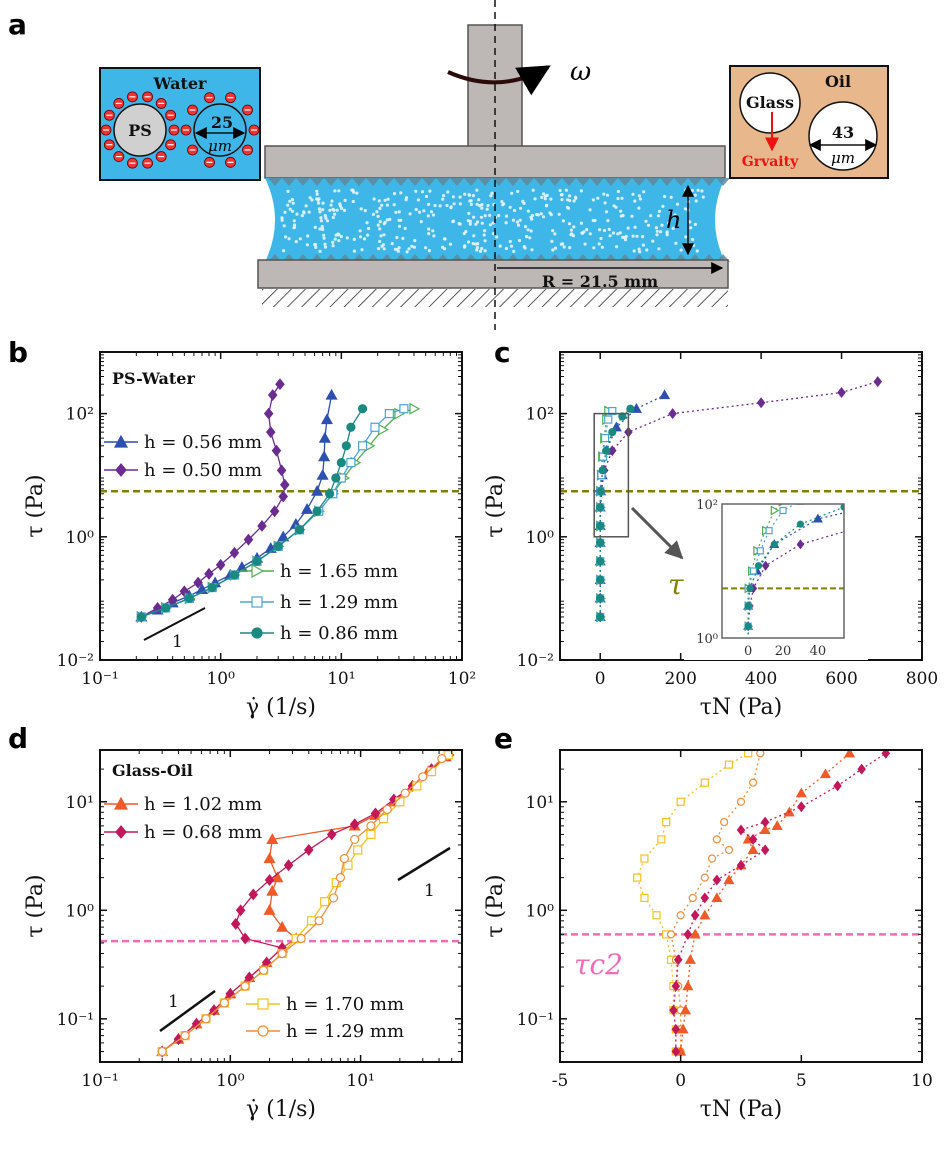 The image size is (948, 1151). What do you see at coordinates (319, 602) in the screenshot?
I see `legend-entry: h = 1.29 mm` at bounding box center [319, 602].